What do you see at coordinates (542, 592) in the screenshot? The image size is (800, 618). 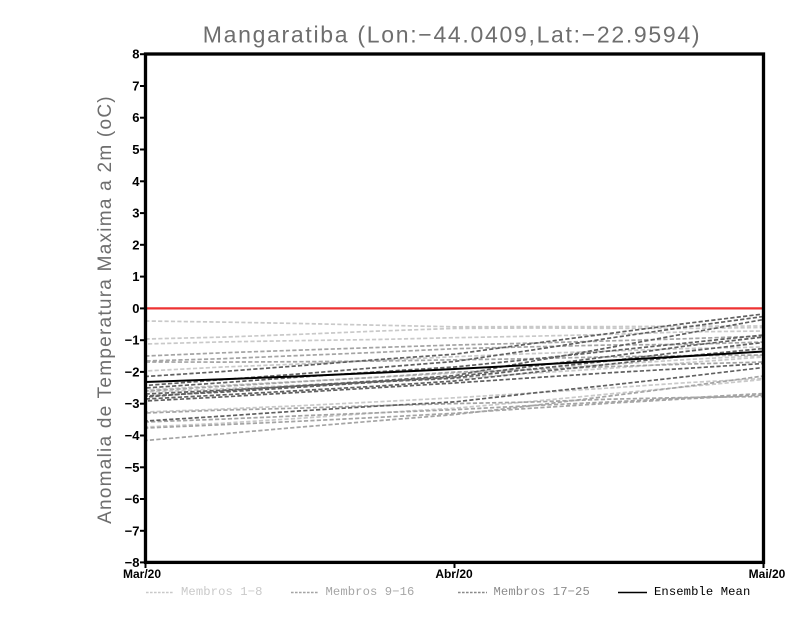 I see `svg-text: Membros 17−25` at bounding box center [542, 592].